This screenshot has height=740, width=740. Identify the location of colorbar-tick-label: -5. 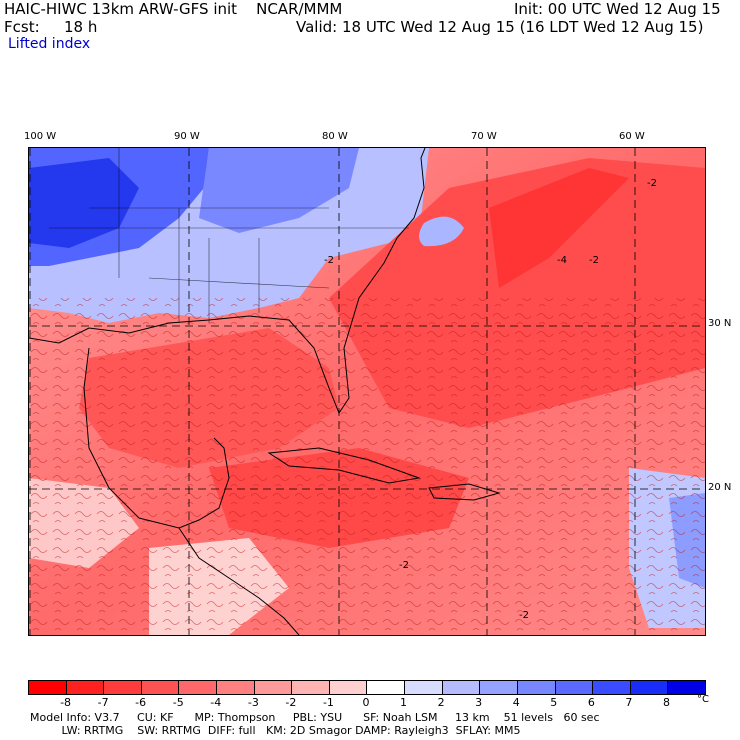
(178, 702).